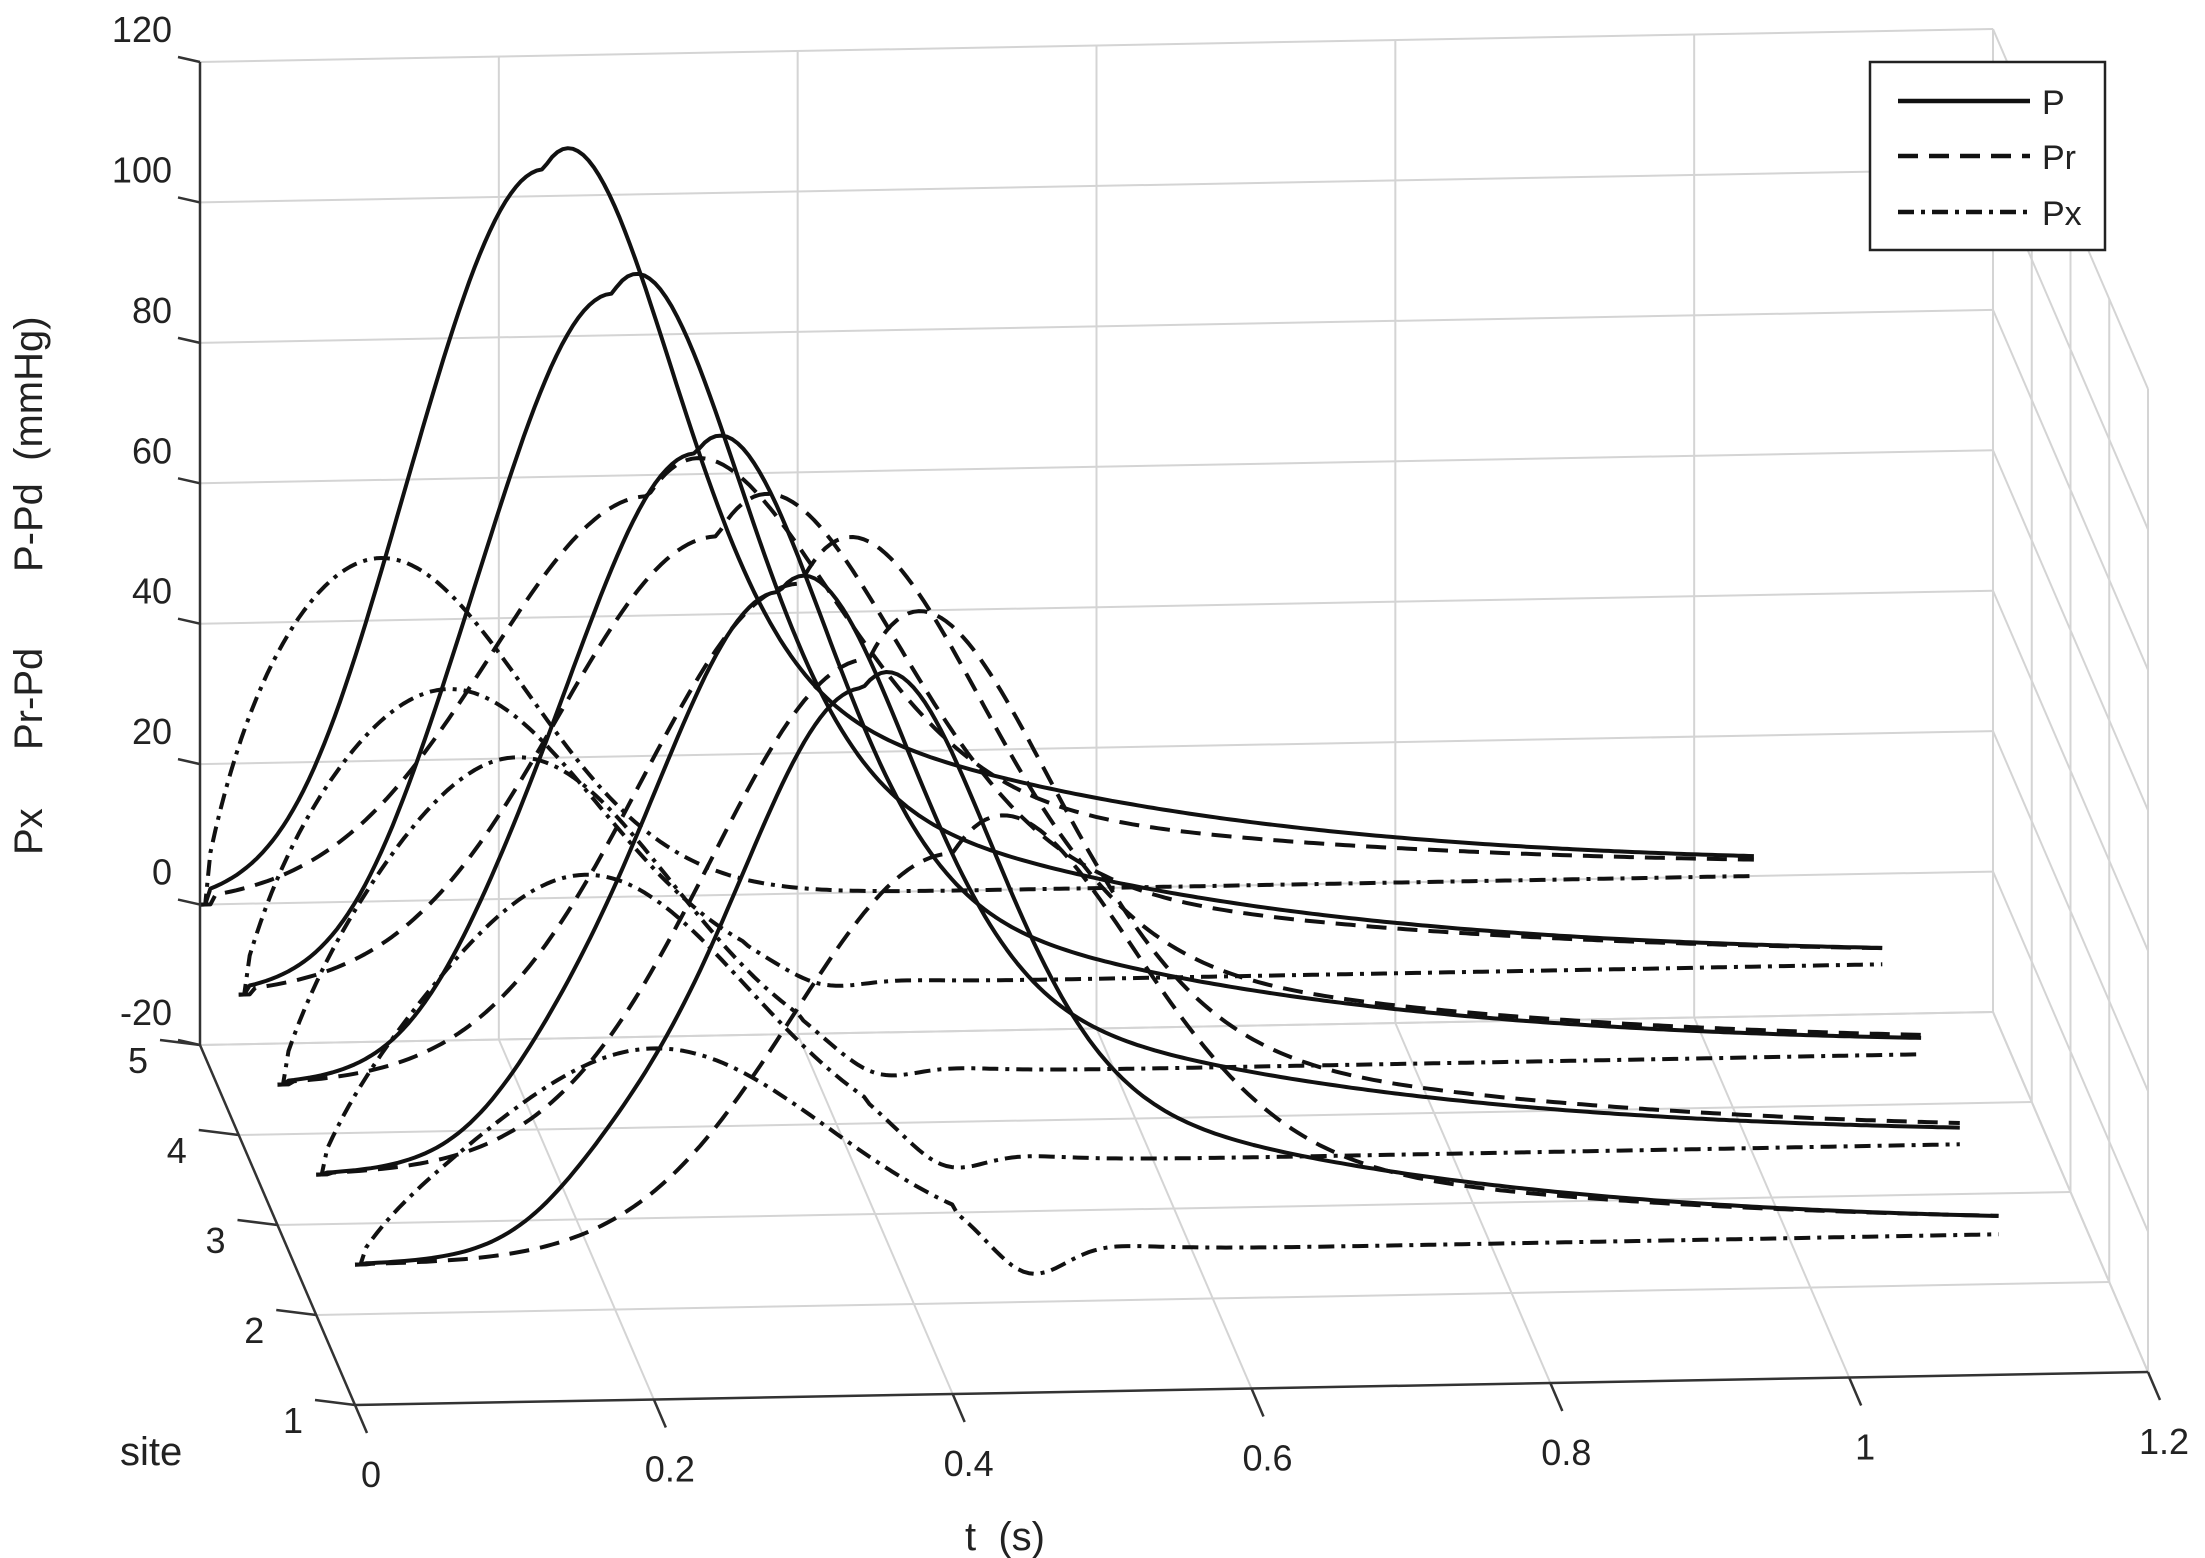  What do you see at coordinates (969, 1463) in the screenshot?
I see `x-tick-label: 0.4` at bounding box center [969, 1463].